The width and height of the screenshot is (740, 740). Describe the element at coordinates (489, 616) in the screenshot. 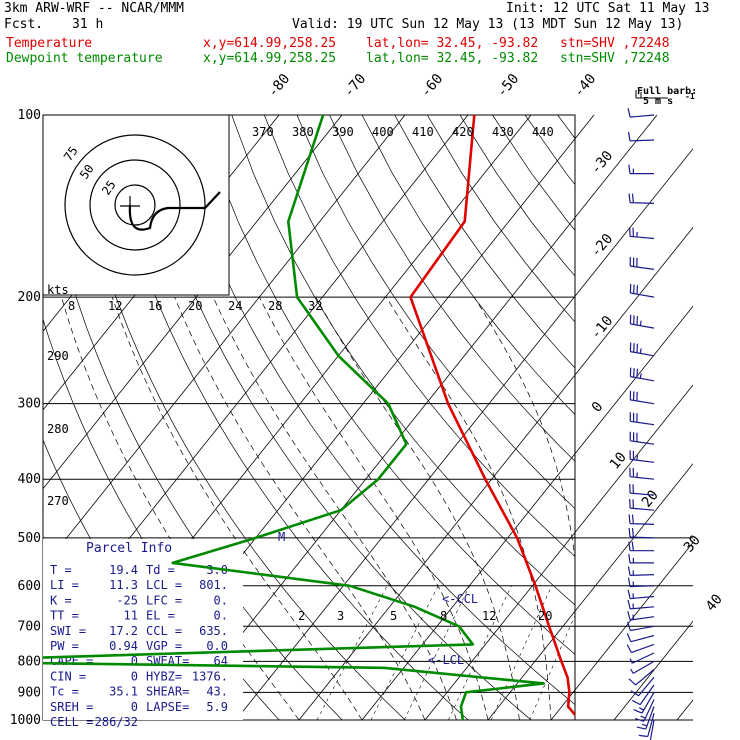

I see `mixing-ratio-label: 12` at that location.